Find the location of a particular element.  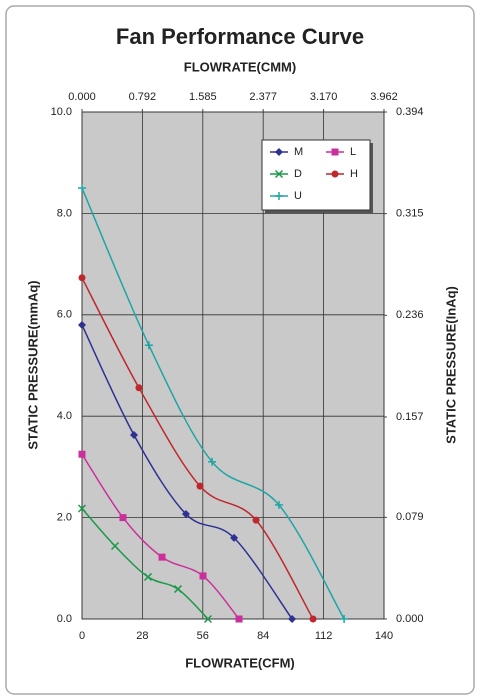

x-tick-label: 28 is located at coordinates (142, 636).